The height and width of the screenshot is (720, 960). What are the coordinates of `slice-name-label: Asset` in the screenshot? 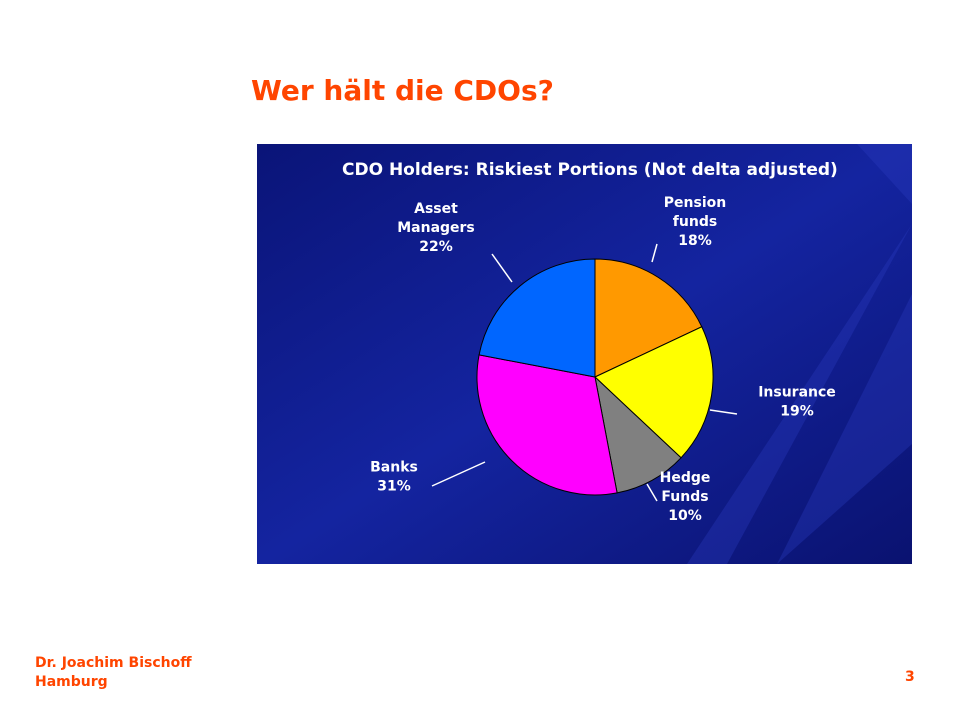 It's located at (436, 209).